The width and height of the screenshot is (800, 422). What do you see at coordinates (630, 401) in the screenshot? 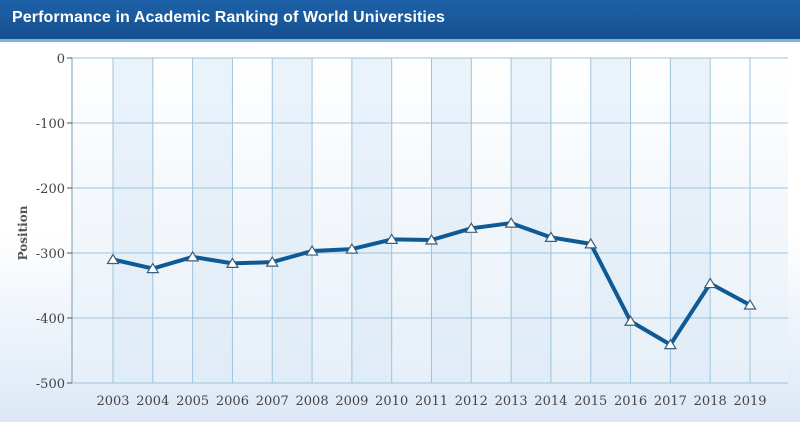
I see `x-tick-label: 2016` at bounding box center [630, 401].